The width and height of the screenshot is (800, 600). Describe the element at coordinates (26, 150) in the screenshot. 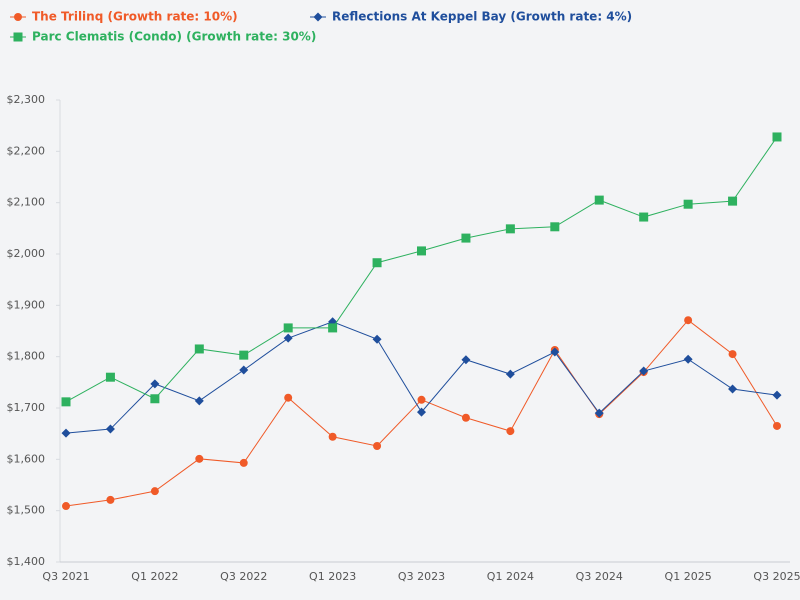

I see `y-tick-label: $2,200` at that location.